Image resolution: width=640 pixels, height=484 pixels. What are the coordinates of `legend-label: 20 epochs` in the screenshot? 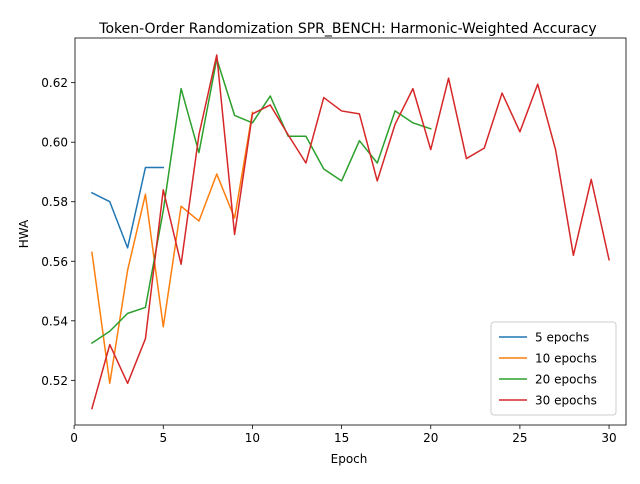 It's located at (566, 380).